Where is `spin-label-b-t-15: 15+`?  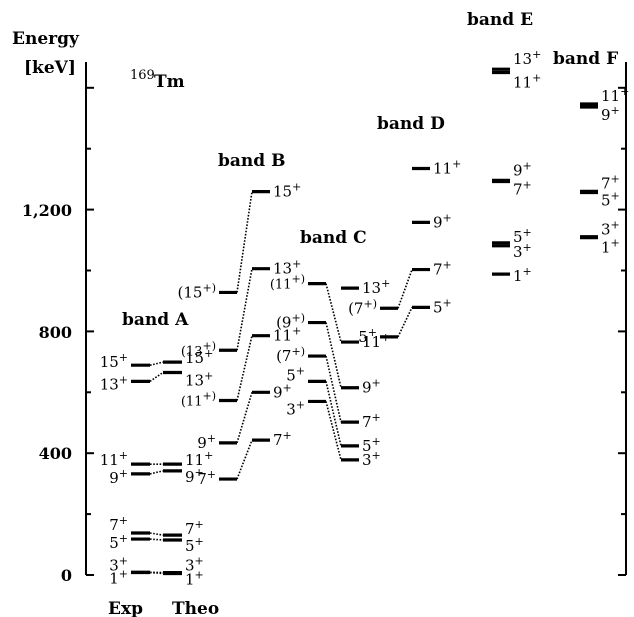 spin-label-b-t-15: 15+ is located at coordinates (287, 191).